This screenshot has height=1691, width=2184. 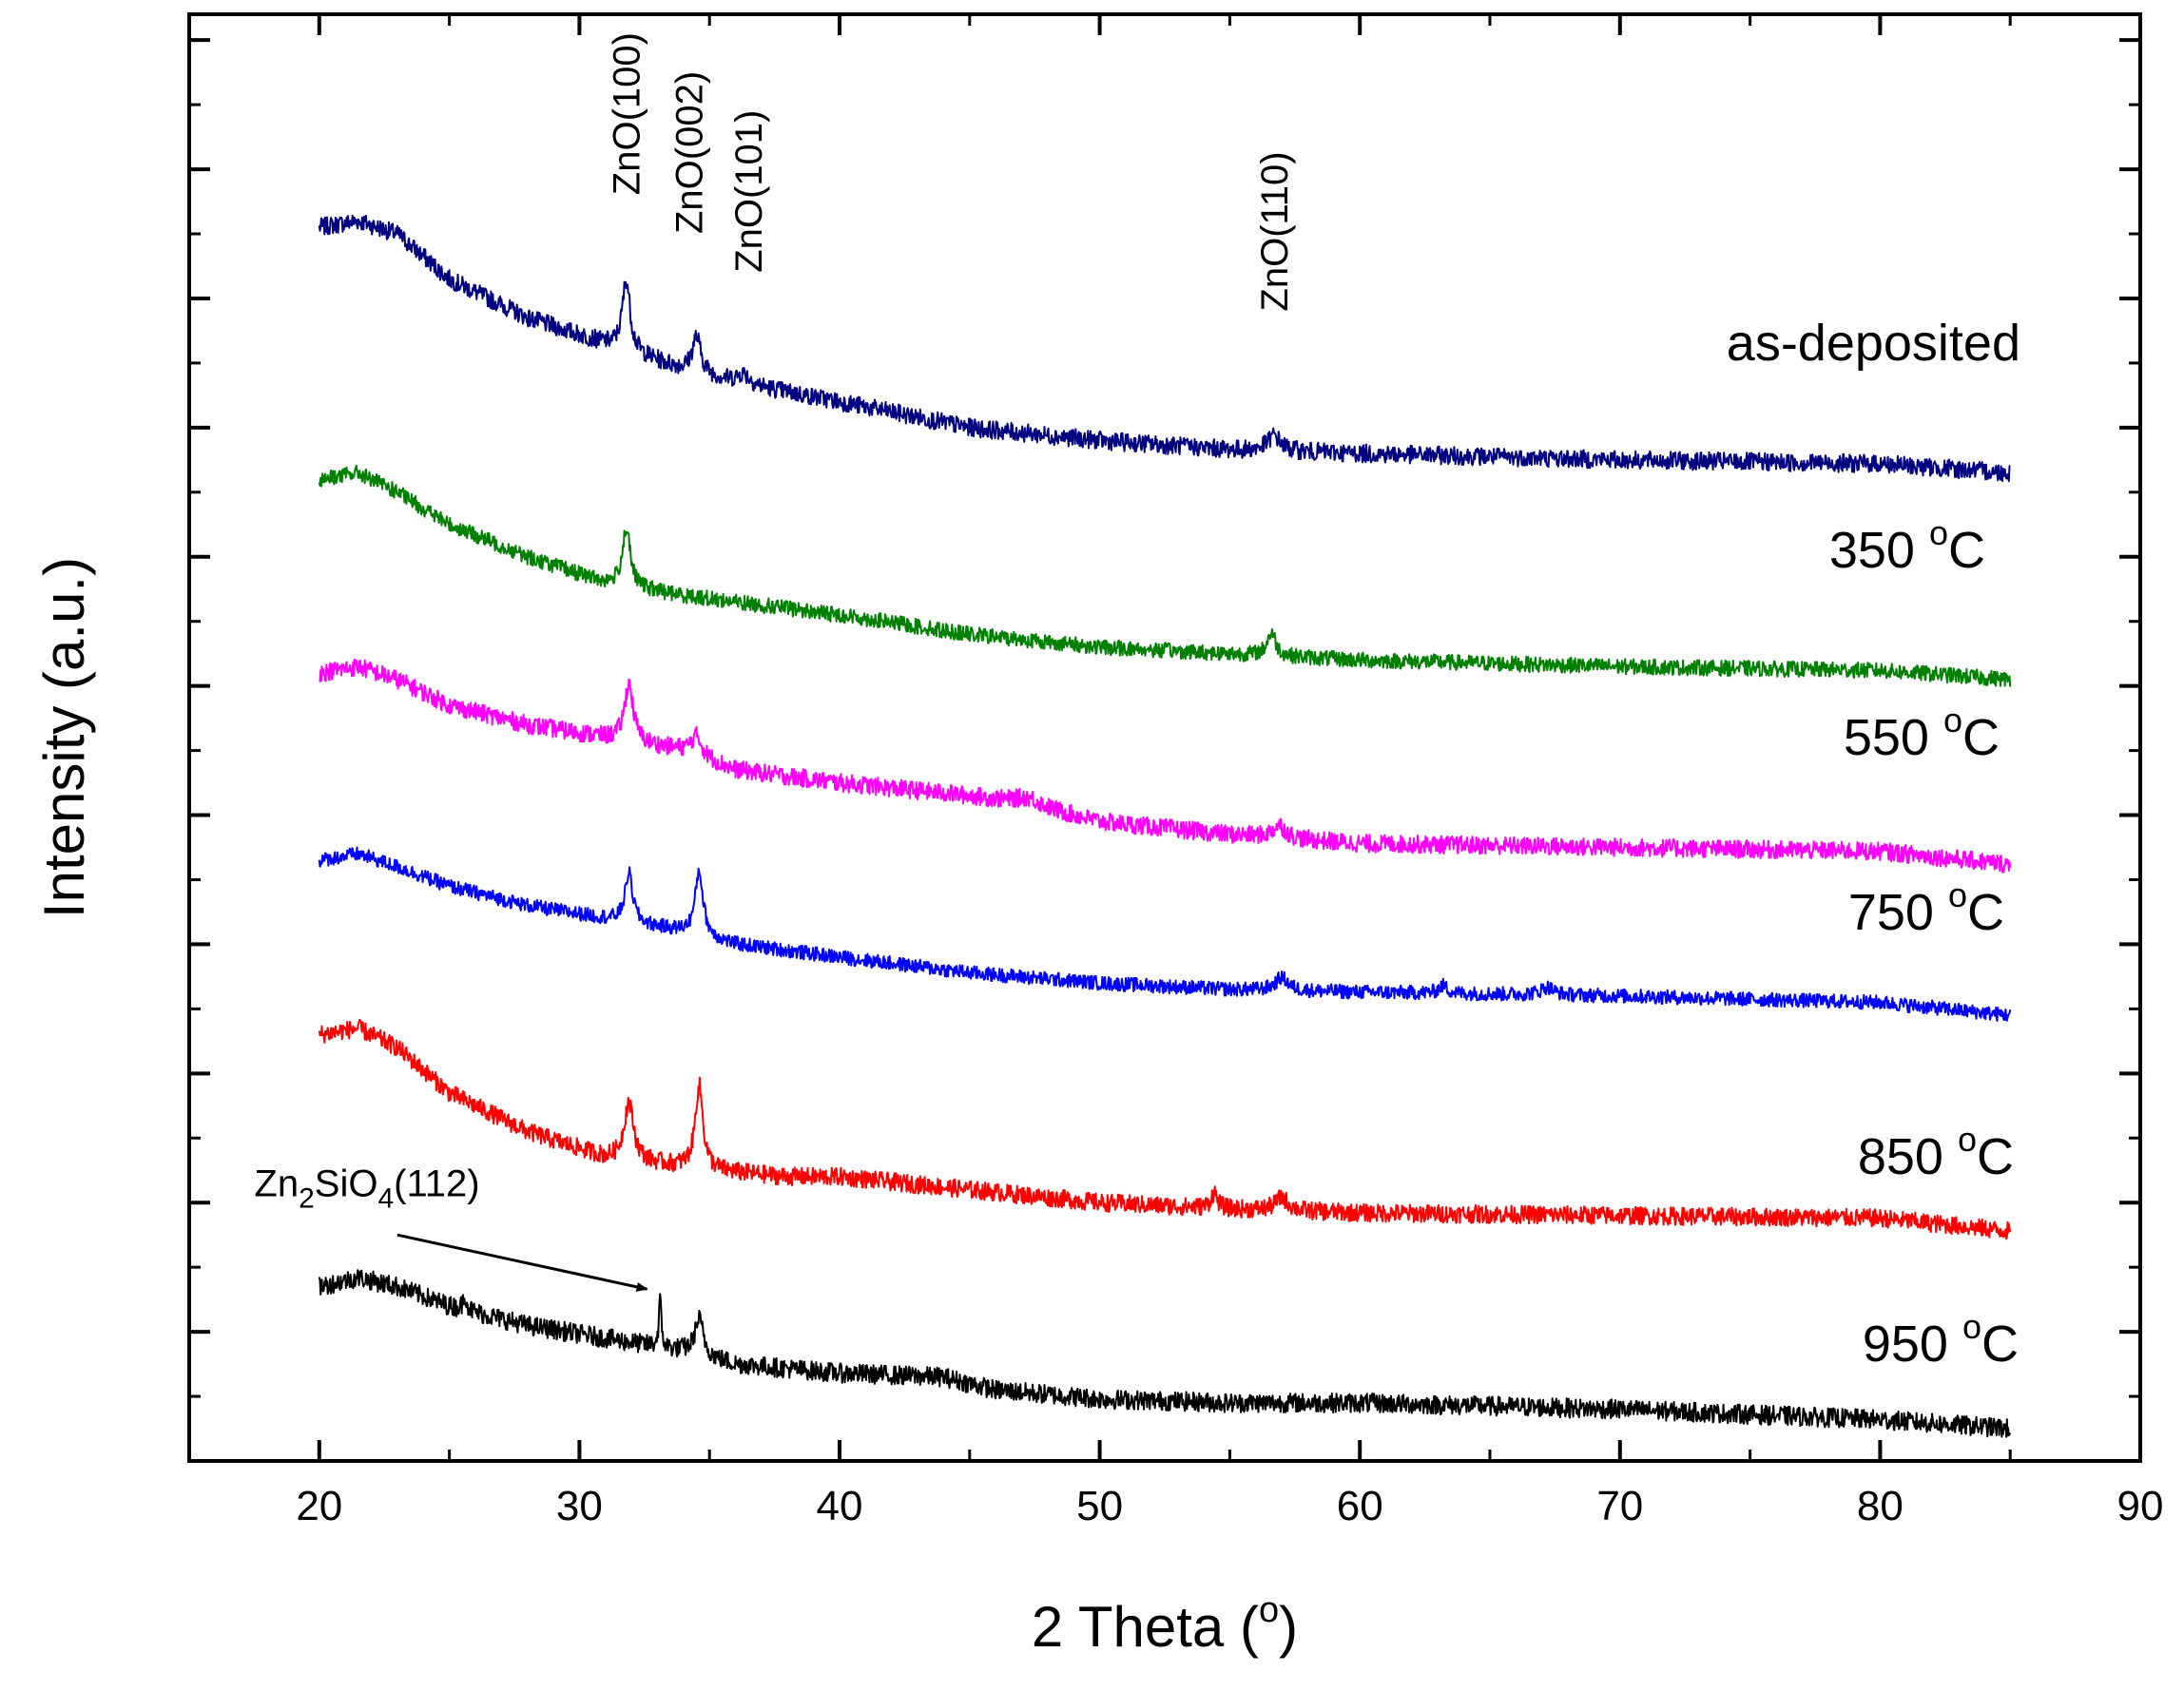 What do you see at coordinates (64, 737) in the screenshot?
I see `y-axis-title: Intensity (a.u.)` at bounding box center [64, 737].